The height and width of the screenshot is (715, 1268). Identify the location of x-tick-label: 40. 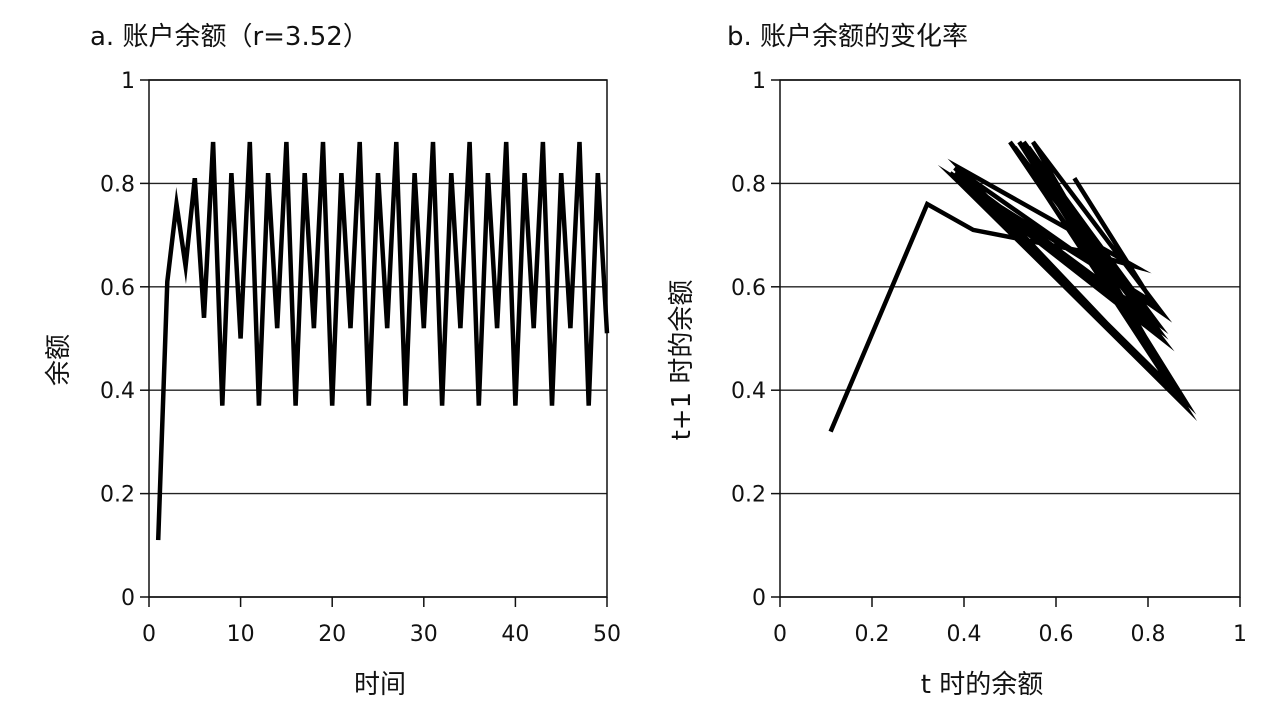
(515, 634).